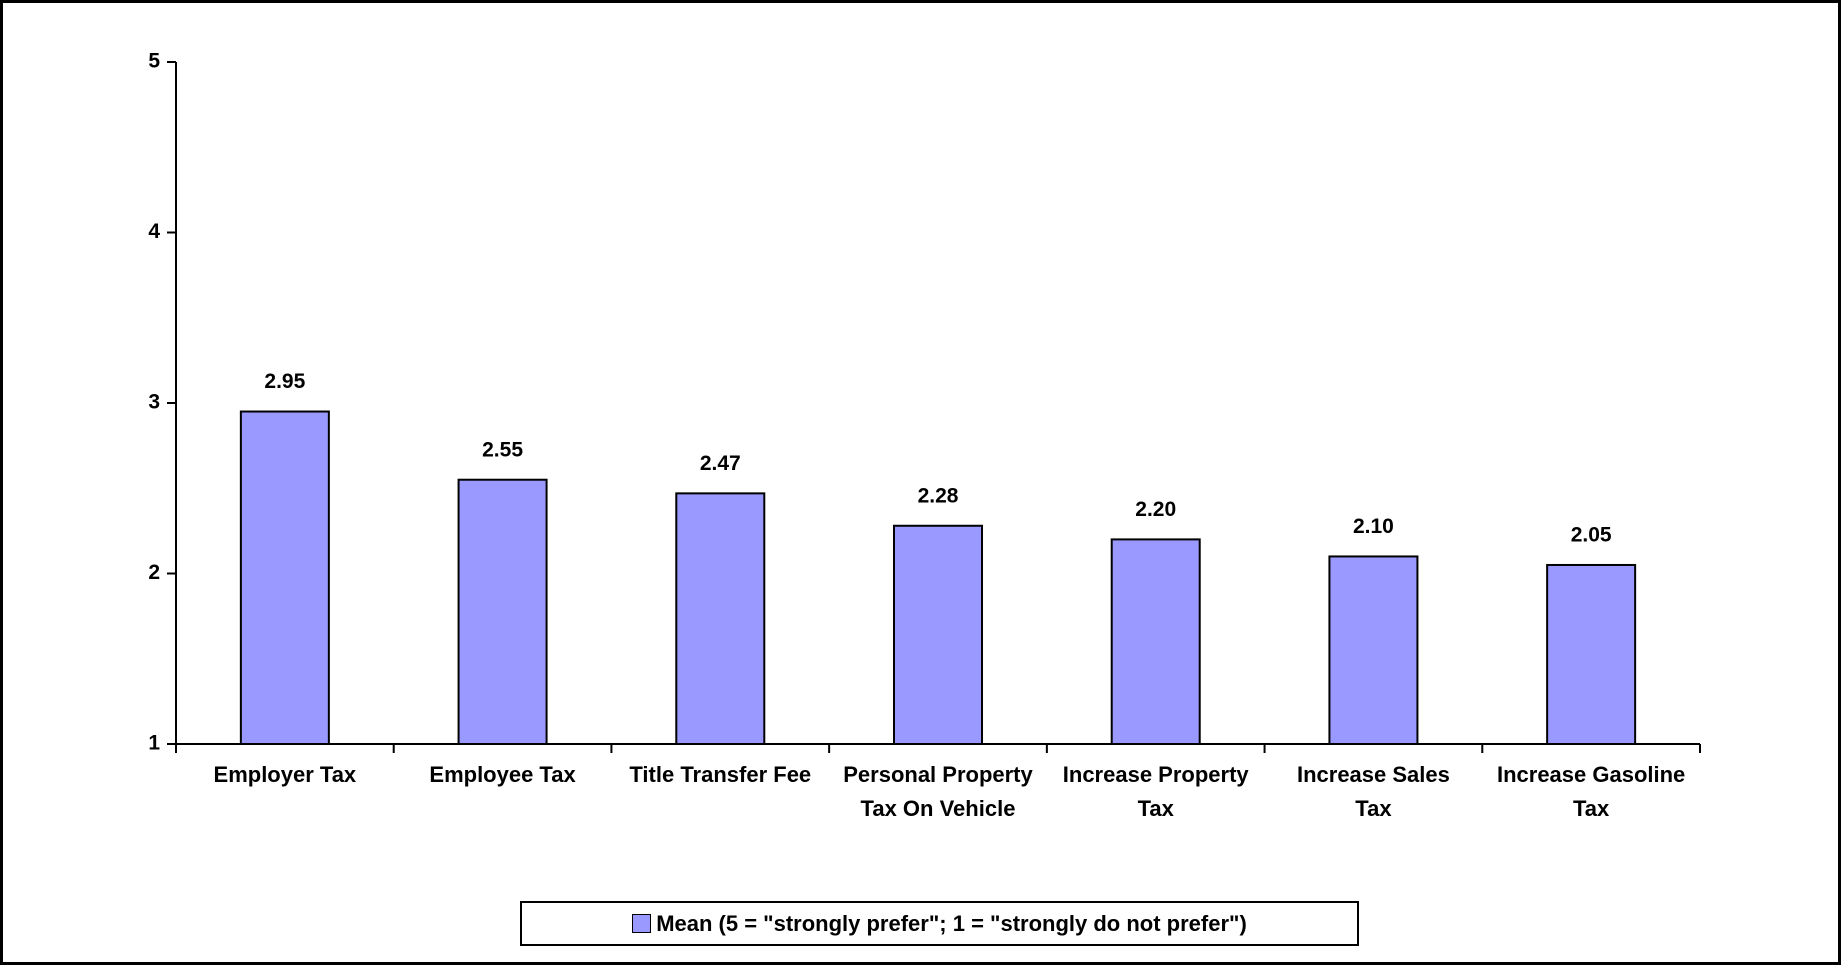 Image resolution: width=1841 pixels, height=965 pixels. What do you see at coordinates (1591, 535) in the screenshot?
I see `data-label: 2.05` at bounding box center [1591, 535].